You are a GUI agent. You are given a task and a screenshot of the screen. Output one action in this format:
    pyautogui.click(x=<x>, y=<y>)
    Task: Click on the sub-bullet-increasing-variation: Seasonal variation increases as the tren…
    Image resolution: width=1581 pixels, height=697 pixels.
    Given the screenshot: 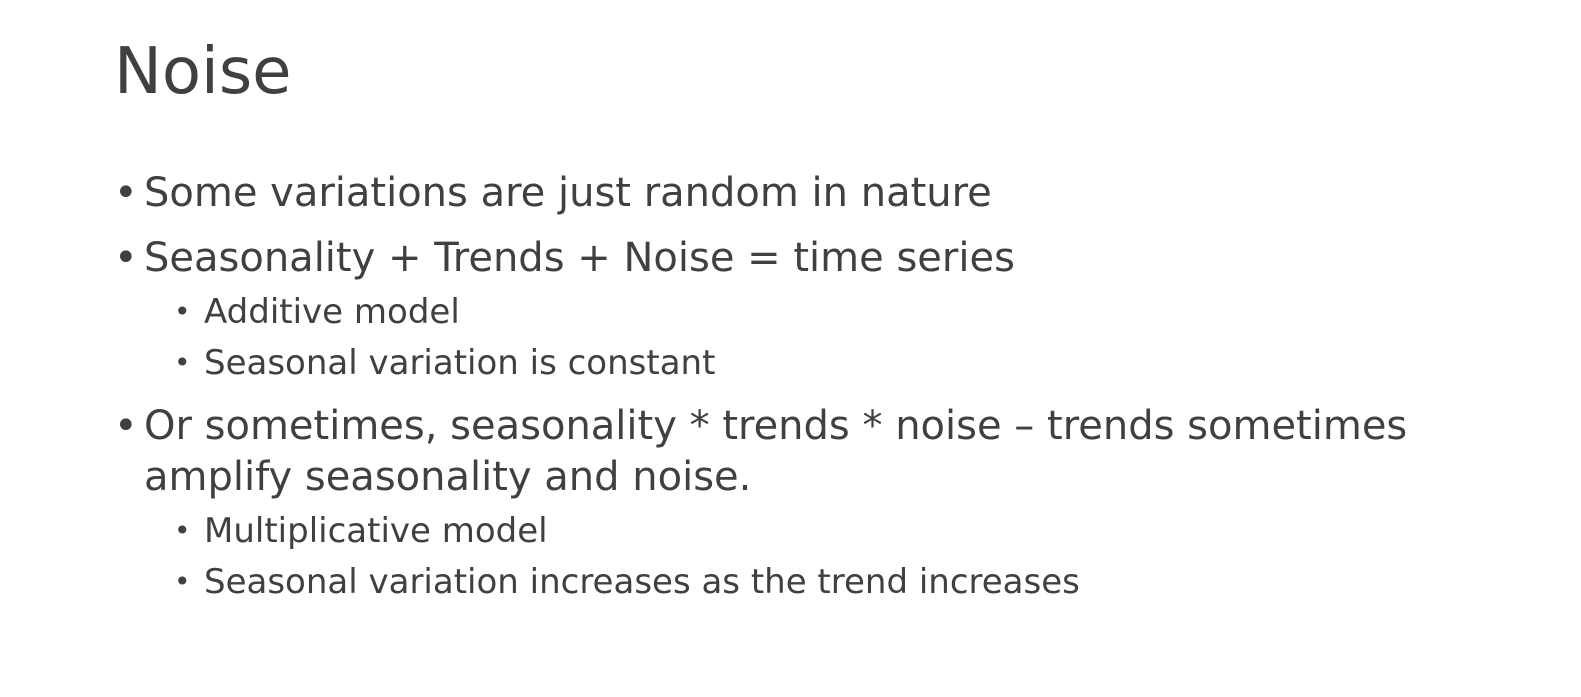 What is the action you would take?
    pyautogui.click(x=814, y=582)
    